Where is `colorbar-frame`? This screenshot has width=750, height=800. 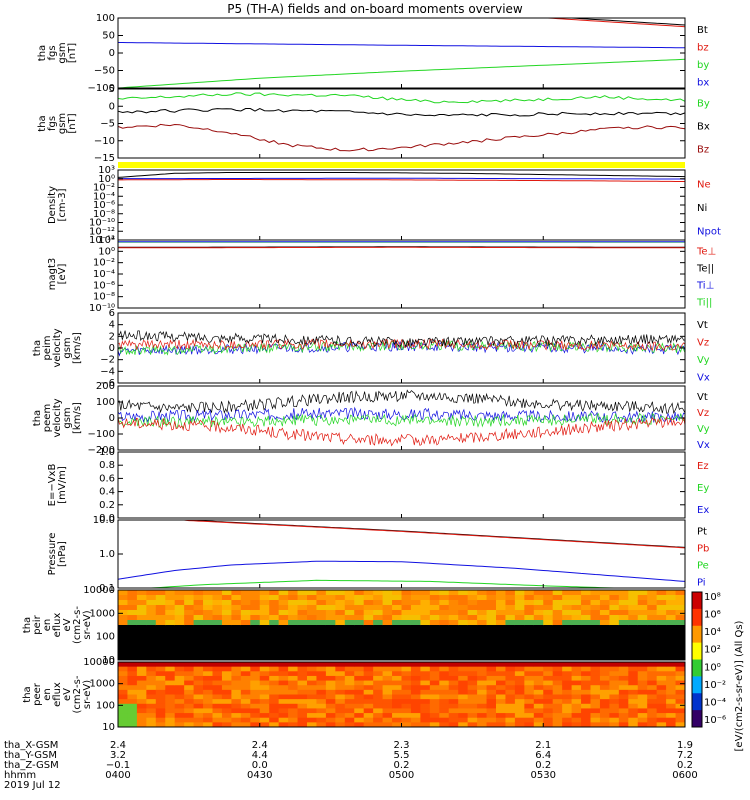
colorbar-frame is located at coordinates (697, 659).